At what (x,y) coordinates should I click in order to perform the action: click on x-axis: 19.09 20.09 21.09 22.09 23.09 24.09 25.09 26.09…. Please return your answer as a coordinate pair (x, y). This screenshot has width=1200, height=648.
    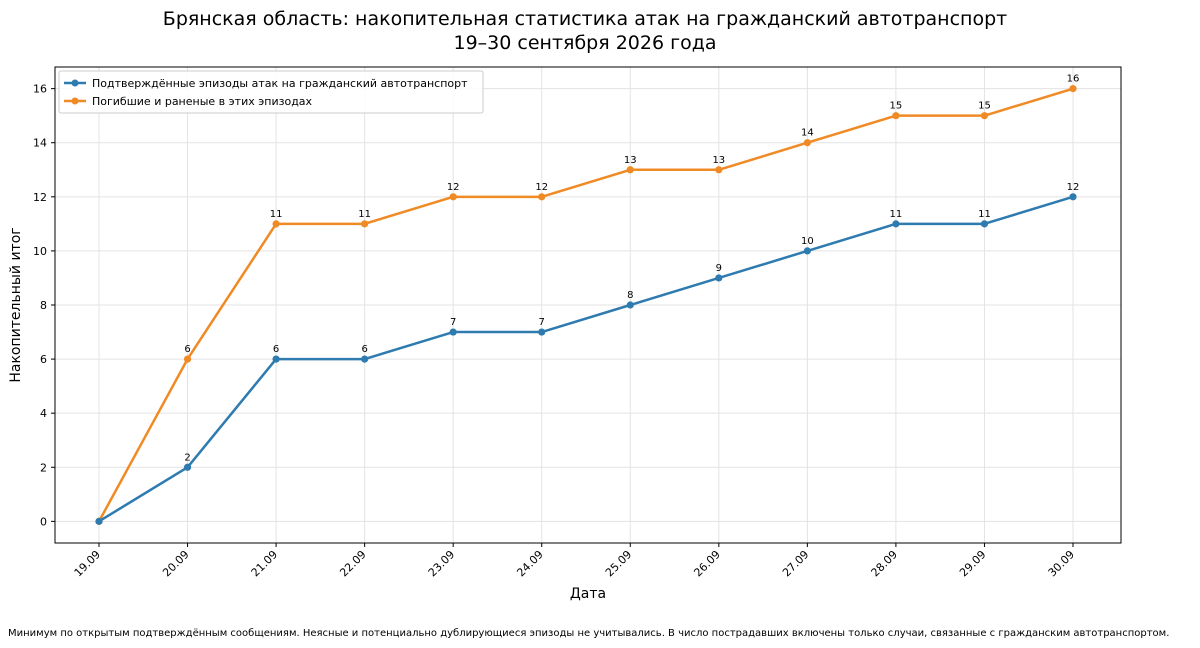
    Looking at the image, I should click on (574, 561).